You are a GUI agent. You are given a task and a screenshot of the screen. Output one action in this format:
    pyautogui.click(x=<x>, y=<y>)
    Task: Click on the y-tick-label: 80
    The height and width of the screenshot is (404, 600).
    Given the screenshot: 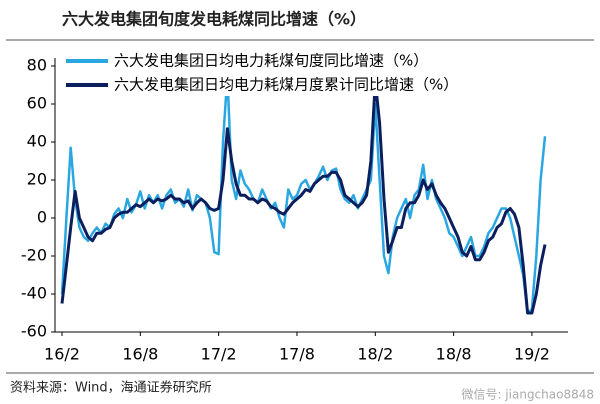 What is the action you would take?
    pyautogui.click(x=37, y=65)
    